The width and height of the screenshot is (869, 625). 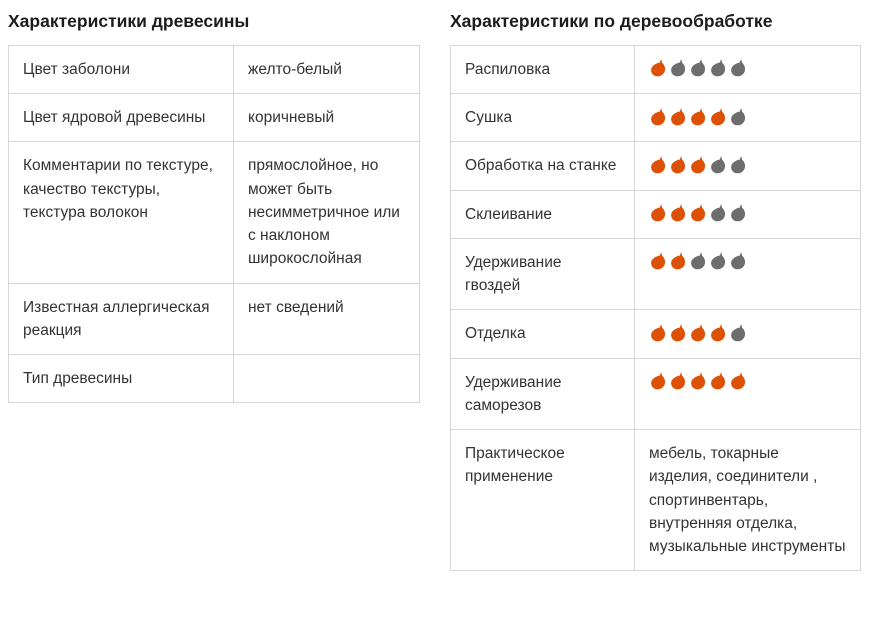 I want to click on row-label: Сушка, so click(x=542, y=117).